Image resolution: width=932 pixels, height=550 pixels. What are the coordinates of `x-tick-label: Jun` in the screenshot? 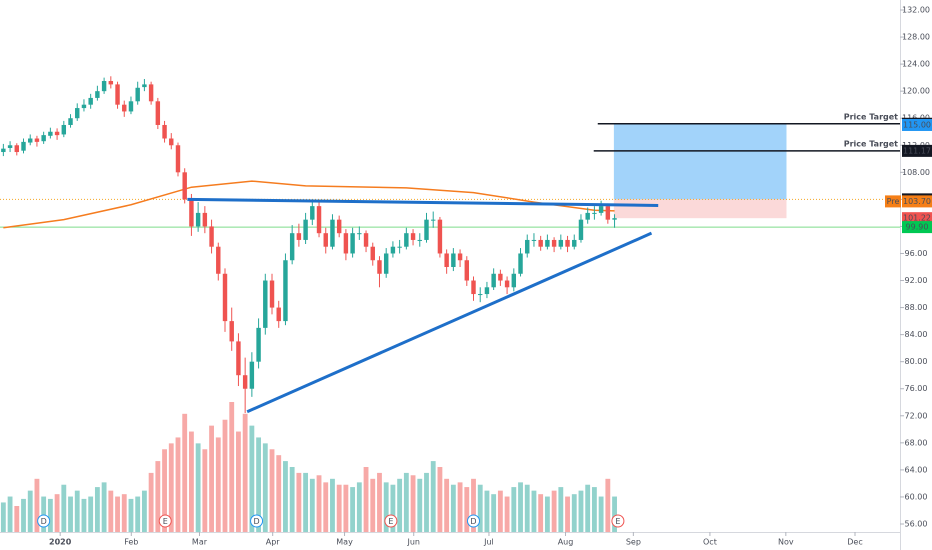 It's located at (413, 542).